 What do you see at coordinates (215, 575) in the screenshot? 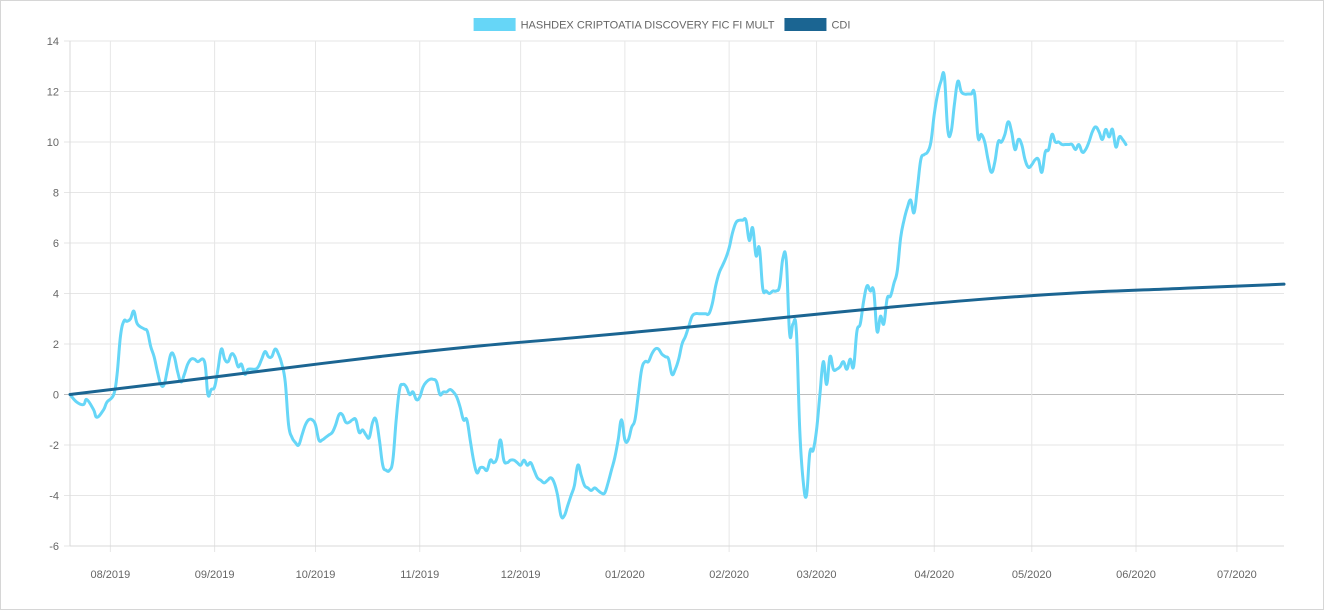
I see `x-tick-label: 09/2019` at bounding box center [215, 575].